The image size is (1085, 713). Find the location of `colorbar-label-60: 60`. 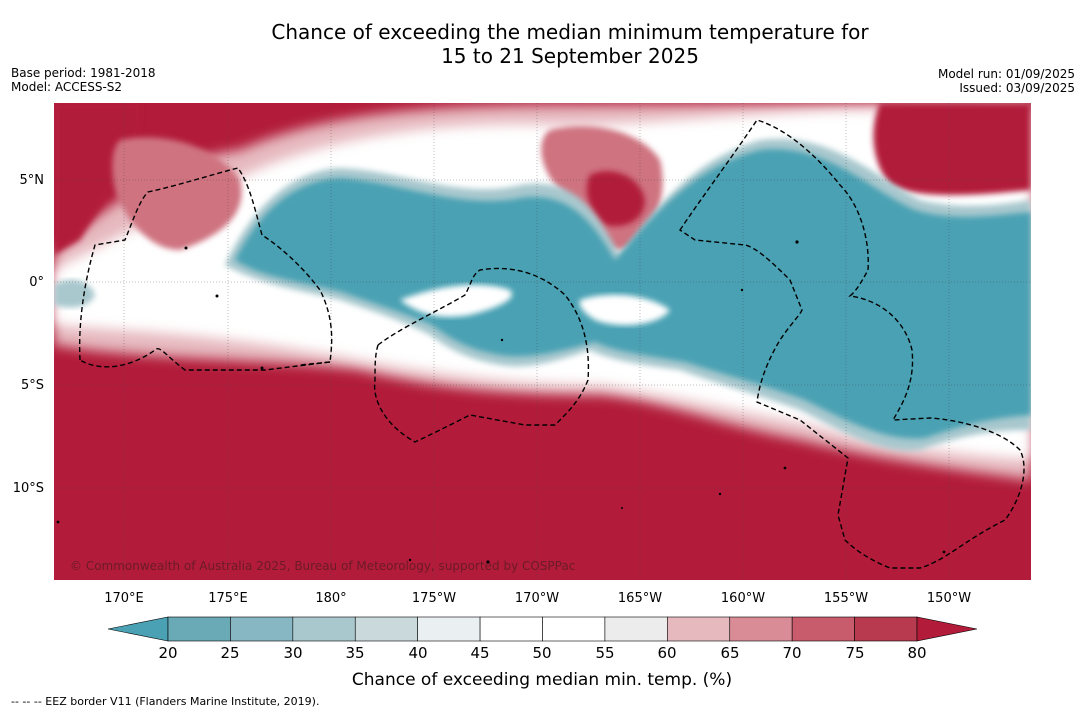

colorbar-label-60: 60 is located at coordinates (666, 653).